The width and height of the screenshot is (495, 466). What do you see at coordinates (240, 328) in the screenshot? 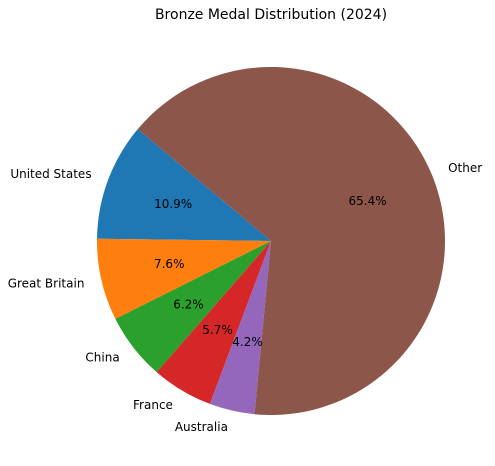
I see `pie-slice-australia` at bounding box center [240, 328].